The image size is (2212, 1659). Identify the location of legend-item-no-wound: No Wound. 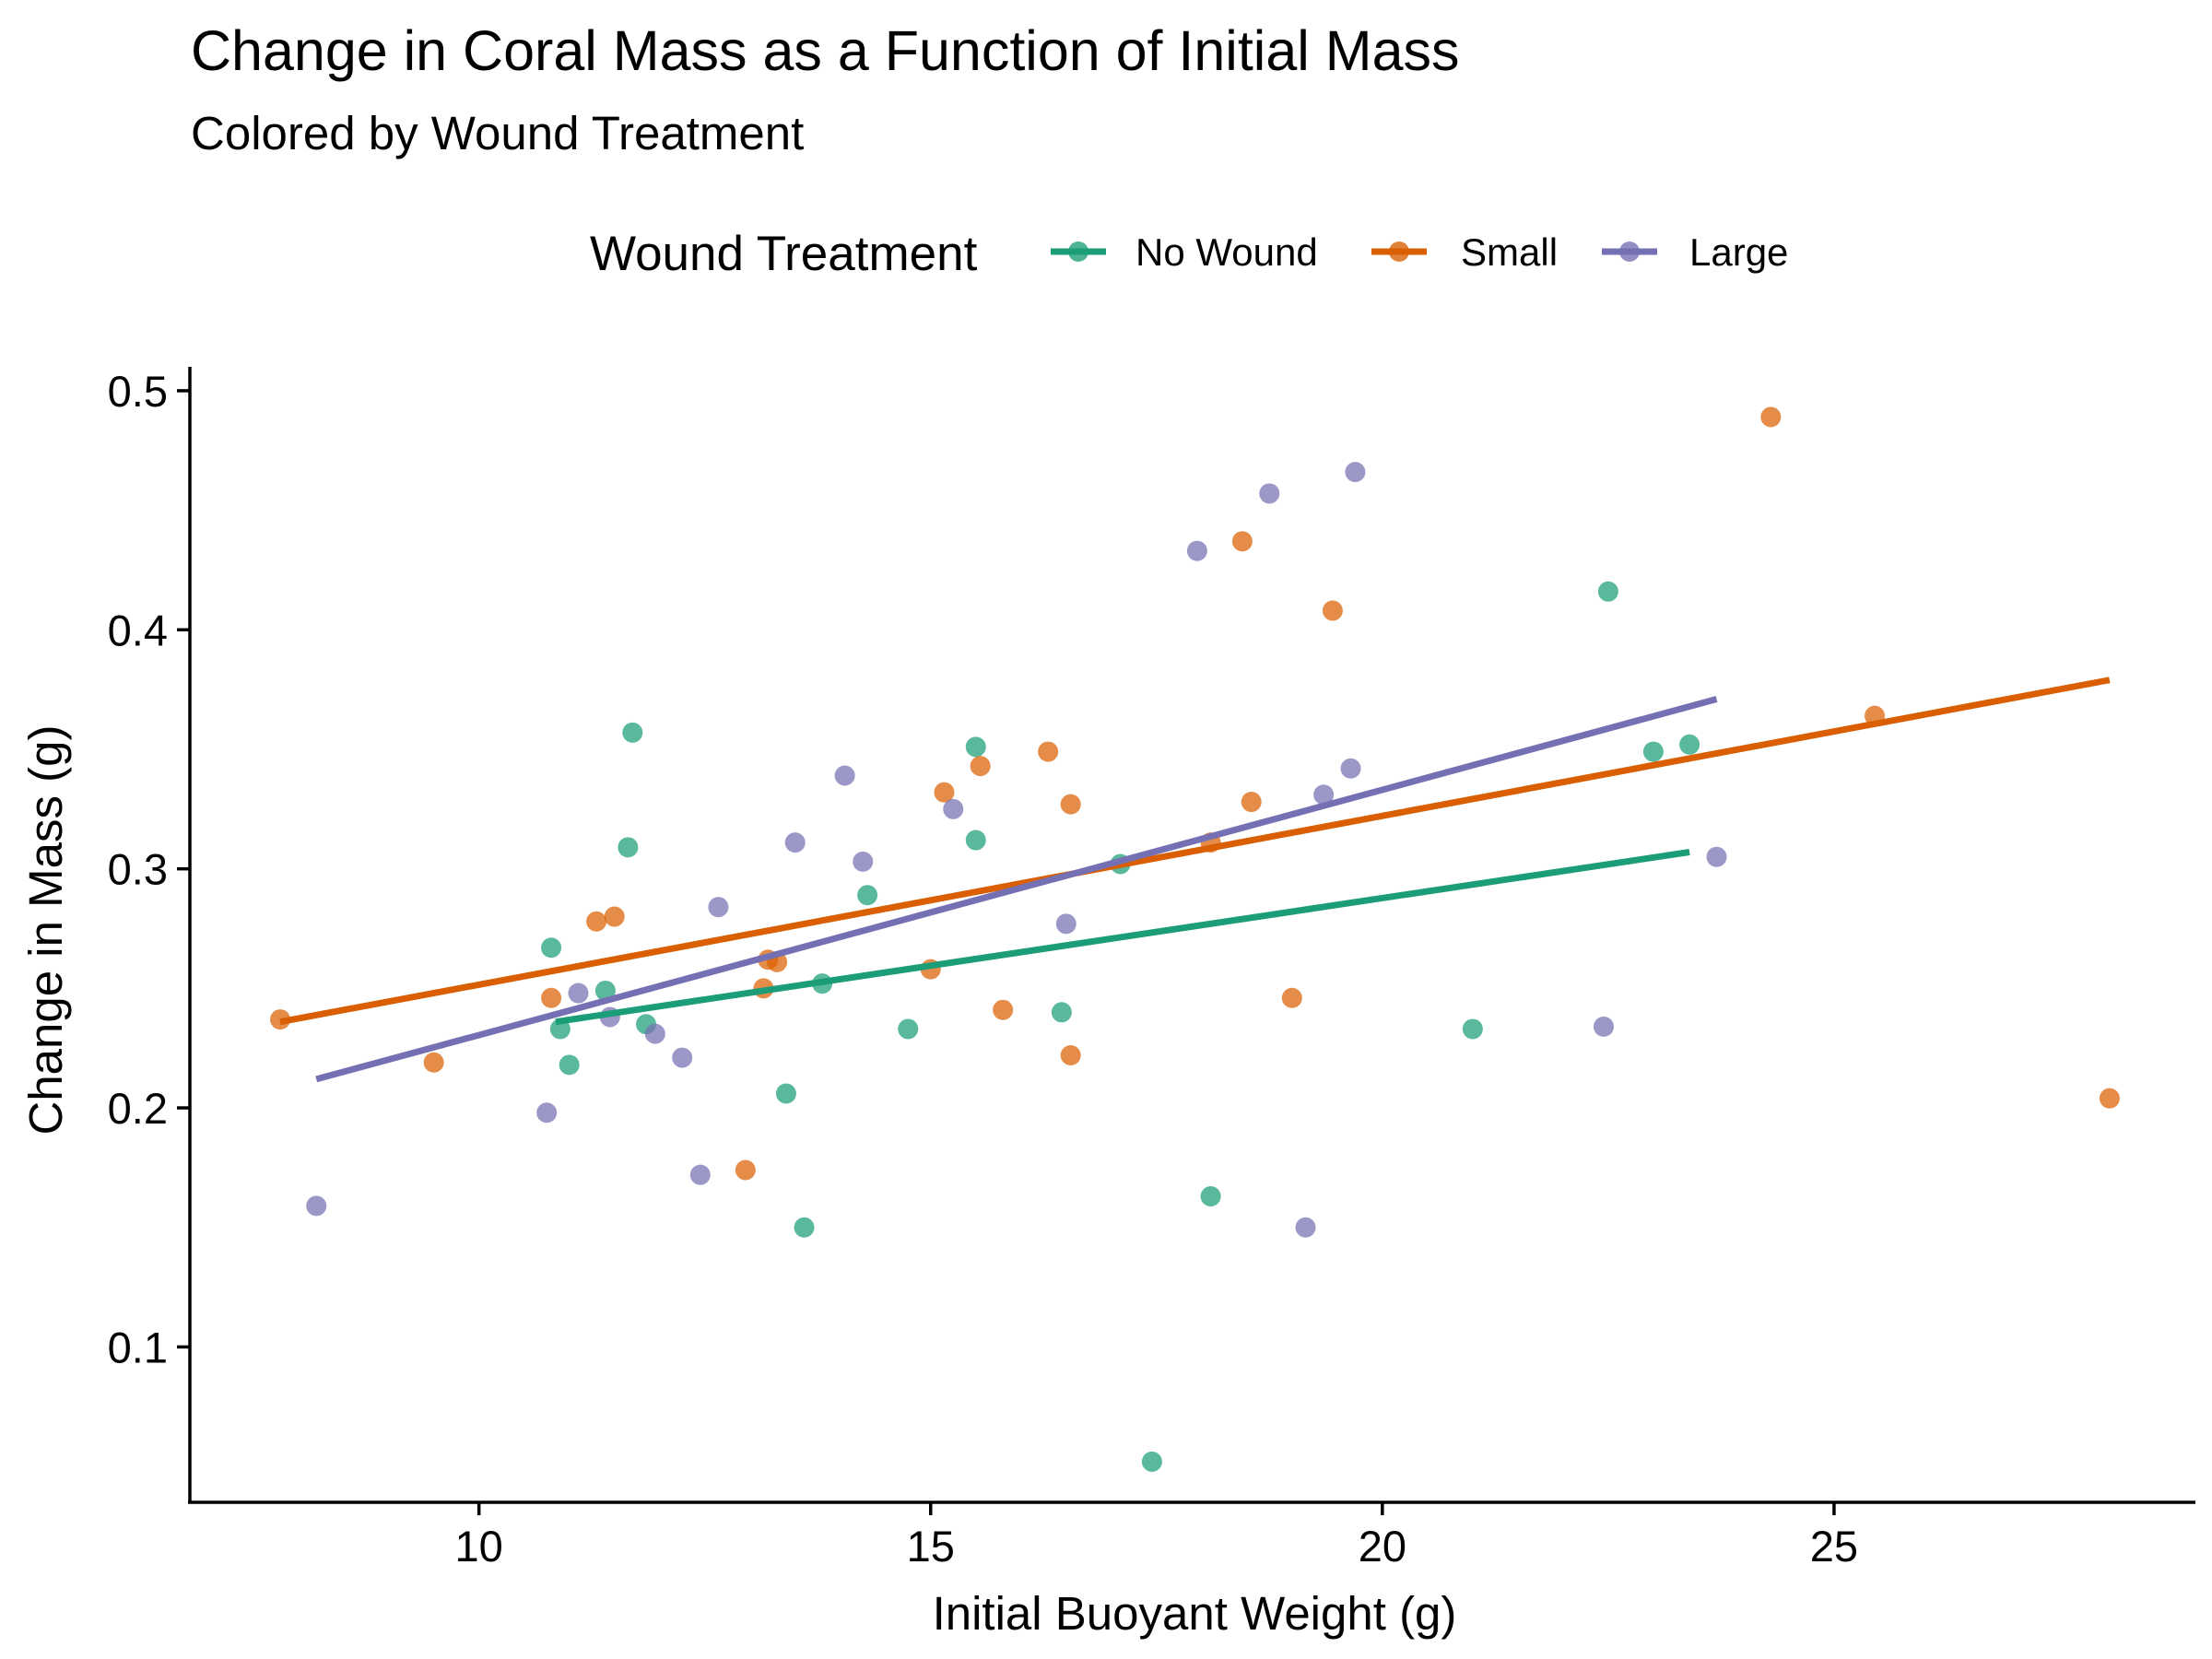
(1184, 252).